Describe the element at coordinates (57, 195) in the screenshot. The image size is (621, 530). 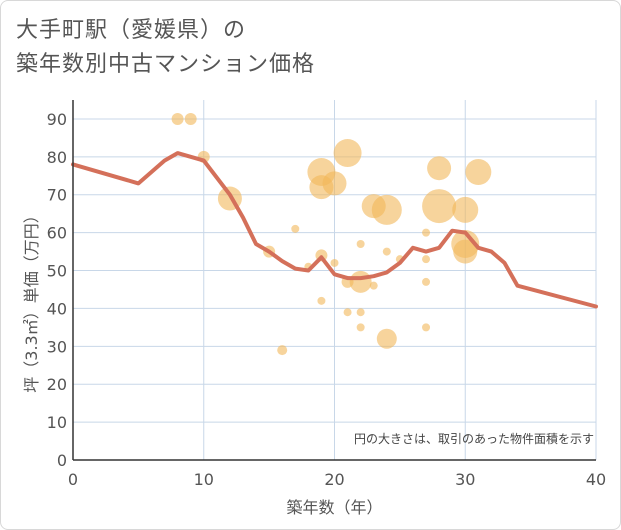
I see `y-tick-label: 70` at that location.